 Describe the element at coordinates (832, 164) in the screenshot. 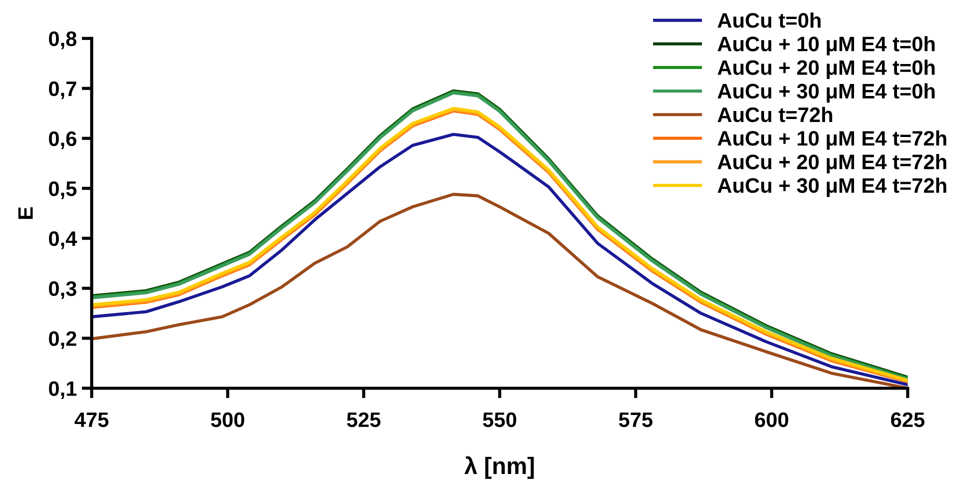

I see `legend-label: AuCu + 20 μM E4 t=72h` at that location.